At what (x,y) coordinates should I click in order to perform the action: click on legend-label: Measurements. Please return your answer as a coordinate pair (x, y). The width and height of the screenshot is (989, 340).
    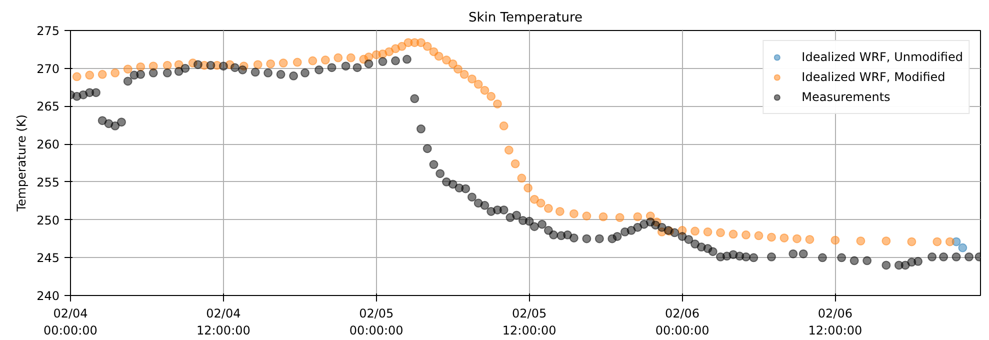
    Looking at the image, I should click on (846, 97).